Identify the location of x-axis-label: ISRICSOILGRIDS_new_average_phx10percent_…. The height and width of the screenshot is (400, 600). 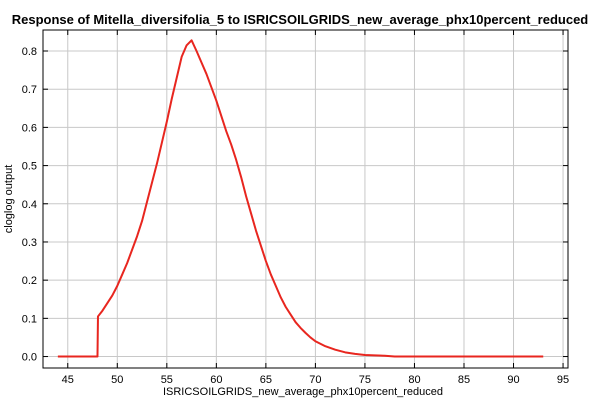
(303, 392).